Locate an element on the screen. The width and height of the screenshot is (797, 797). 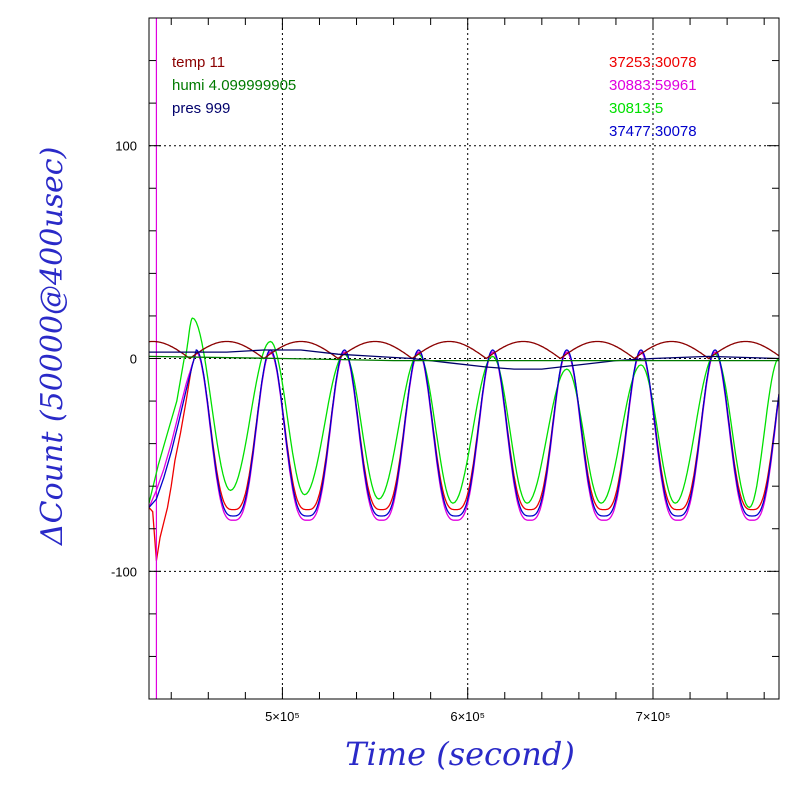
legend-left: temp 11 humi 4.099999905 pres 999 is located at coordinates (234, 85).